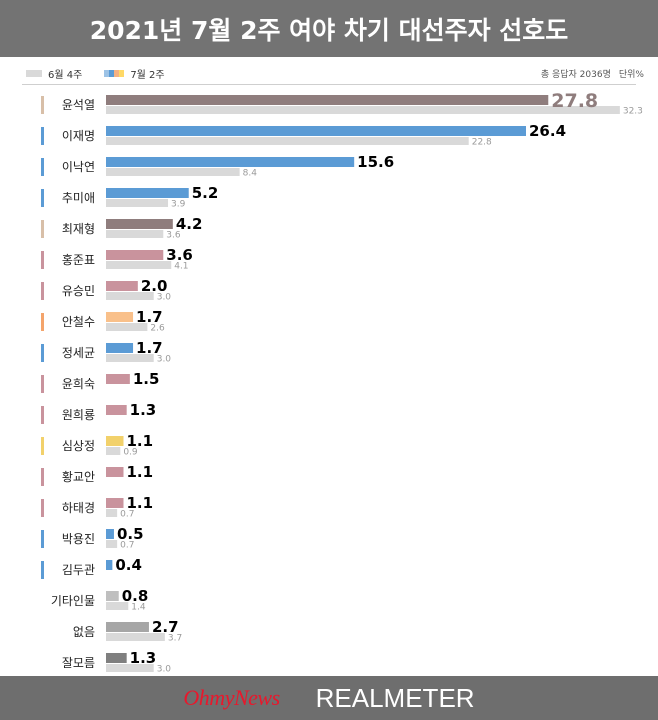  I want to click on value-label-prev: 22.8, so click(482, 143).